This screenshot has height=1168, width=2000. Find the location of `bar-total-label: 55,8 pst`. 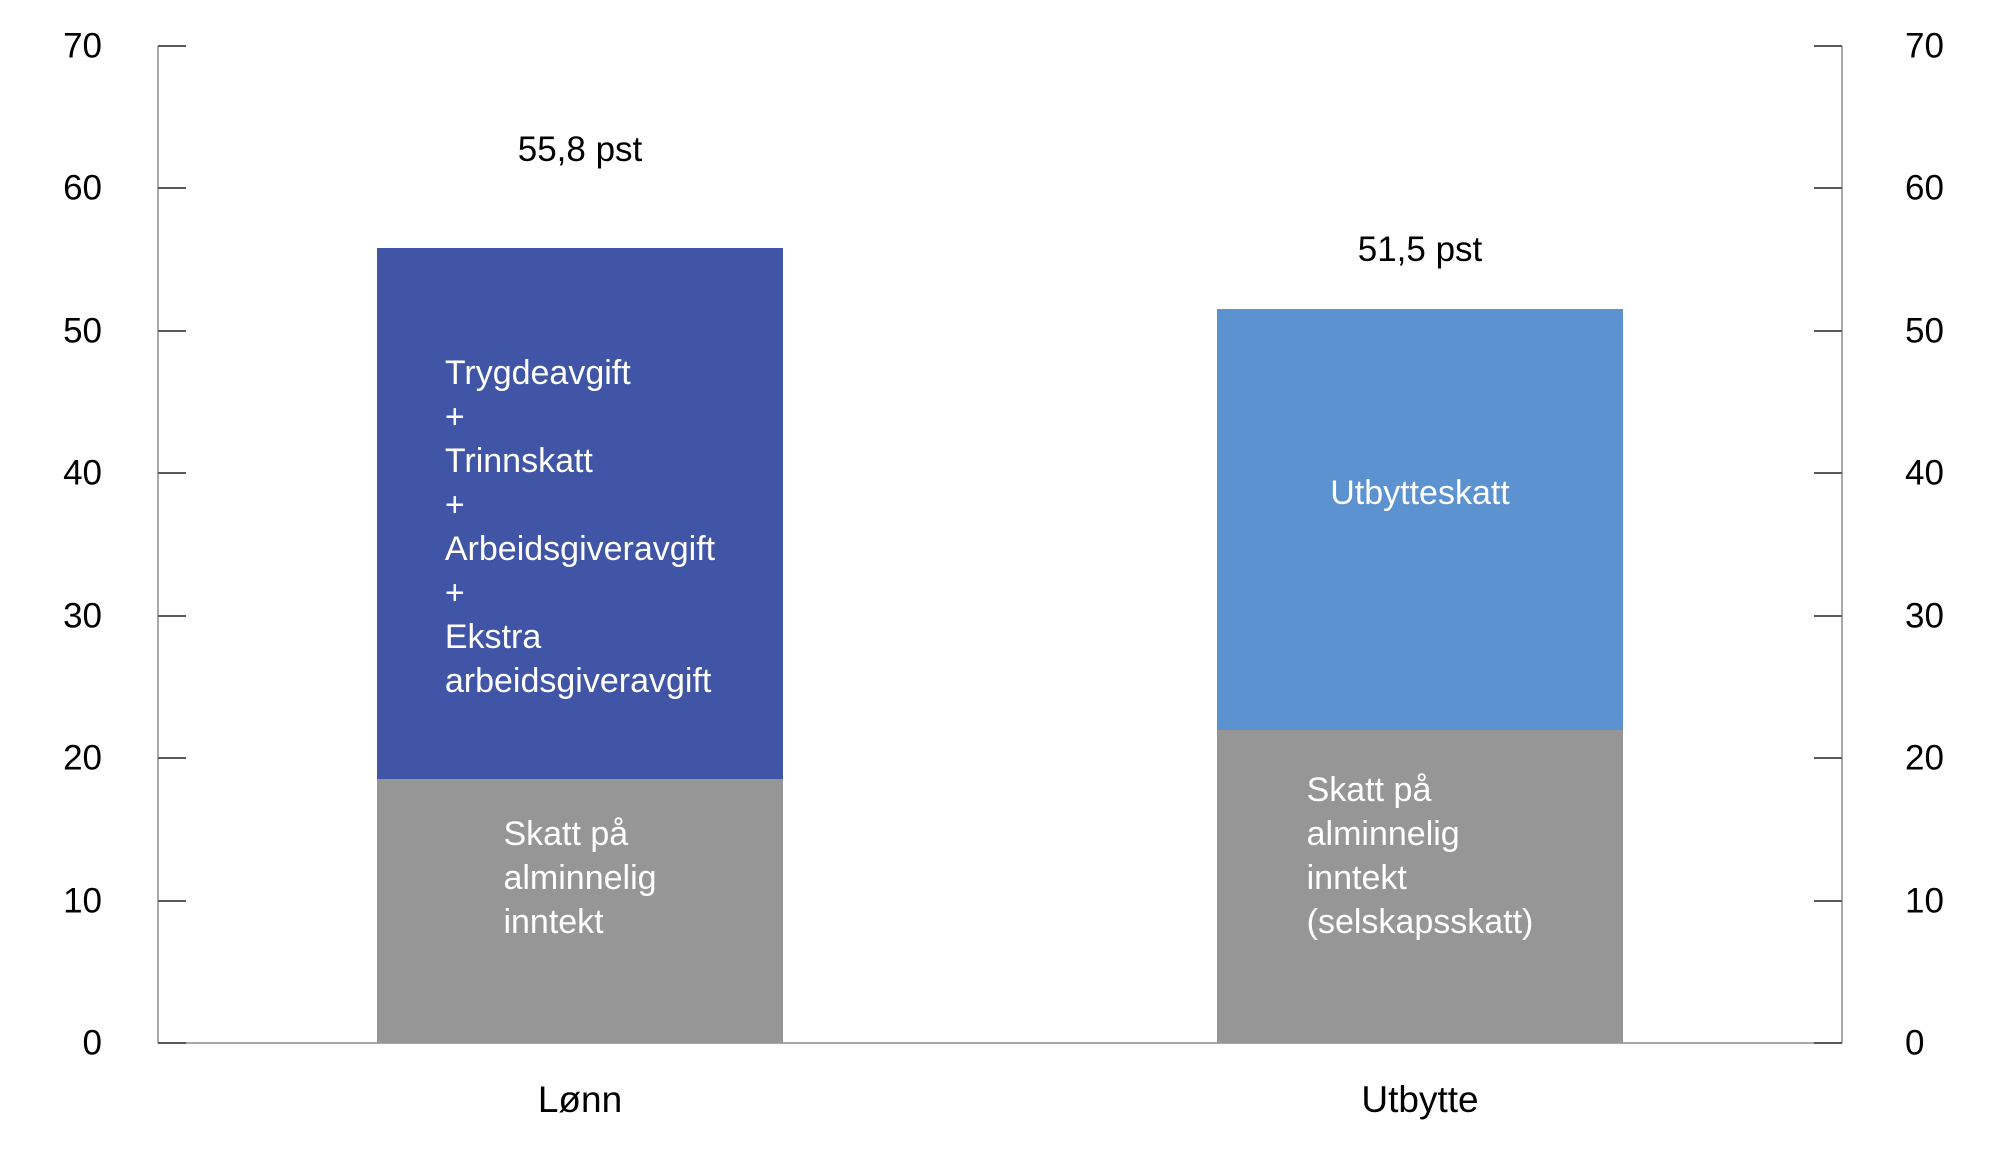

bar-total-label: 55,8 pst is located at coordinates (580, 149).